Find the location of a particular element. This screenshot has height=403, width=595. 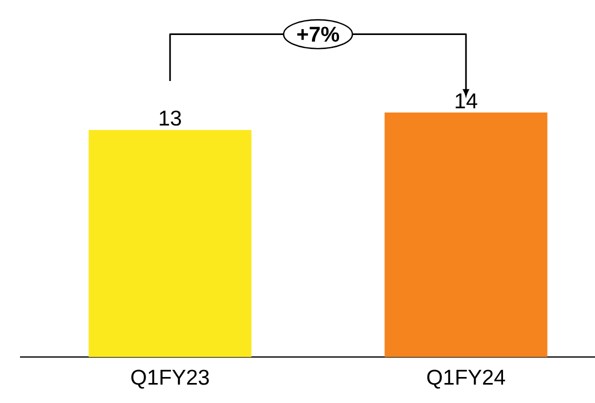

data-label: 13 is located at coordinates (170, 118).